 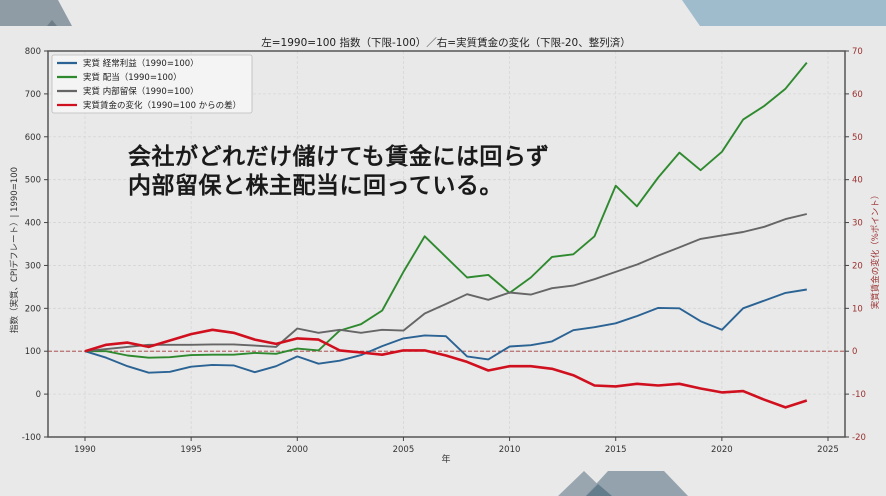 I want to click on y-tick-label-right: 0, so click(x=854, y=352).